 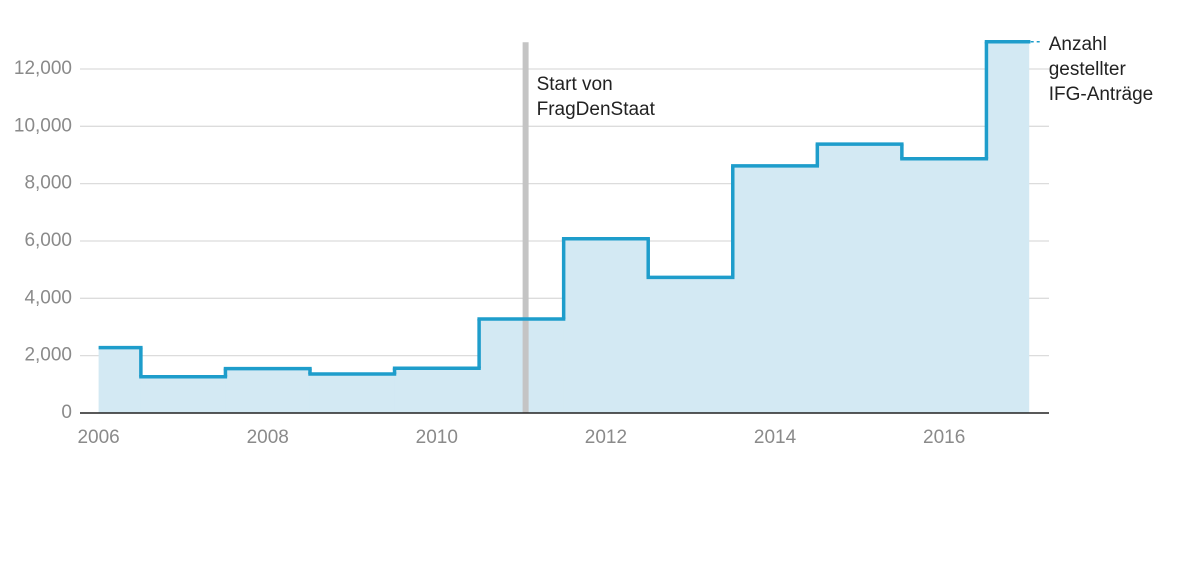 I want to click on y-tick-label: 4,000, so click(x=48, y=297).